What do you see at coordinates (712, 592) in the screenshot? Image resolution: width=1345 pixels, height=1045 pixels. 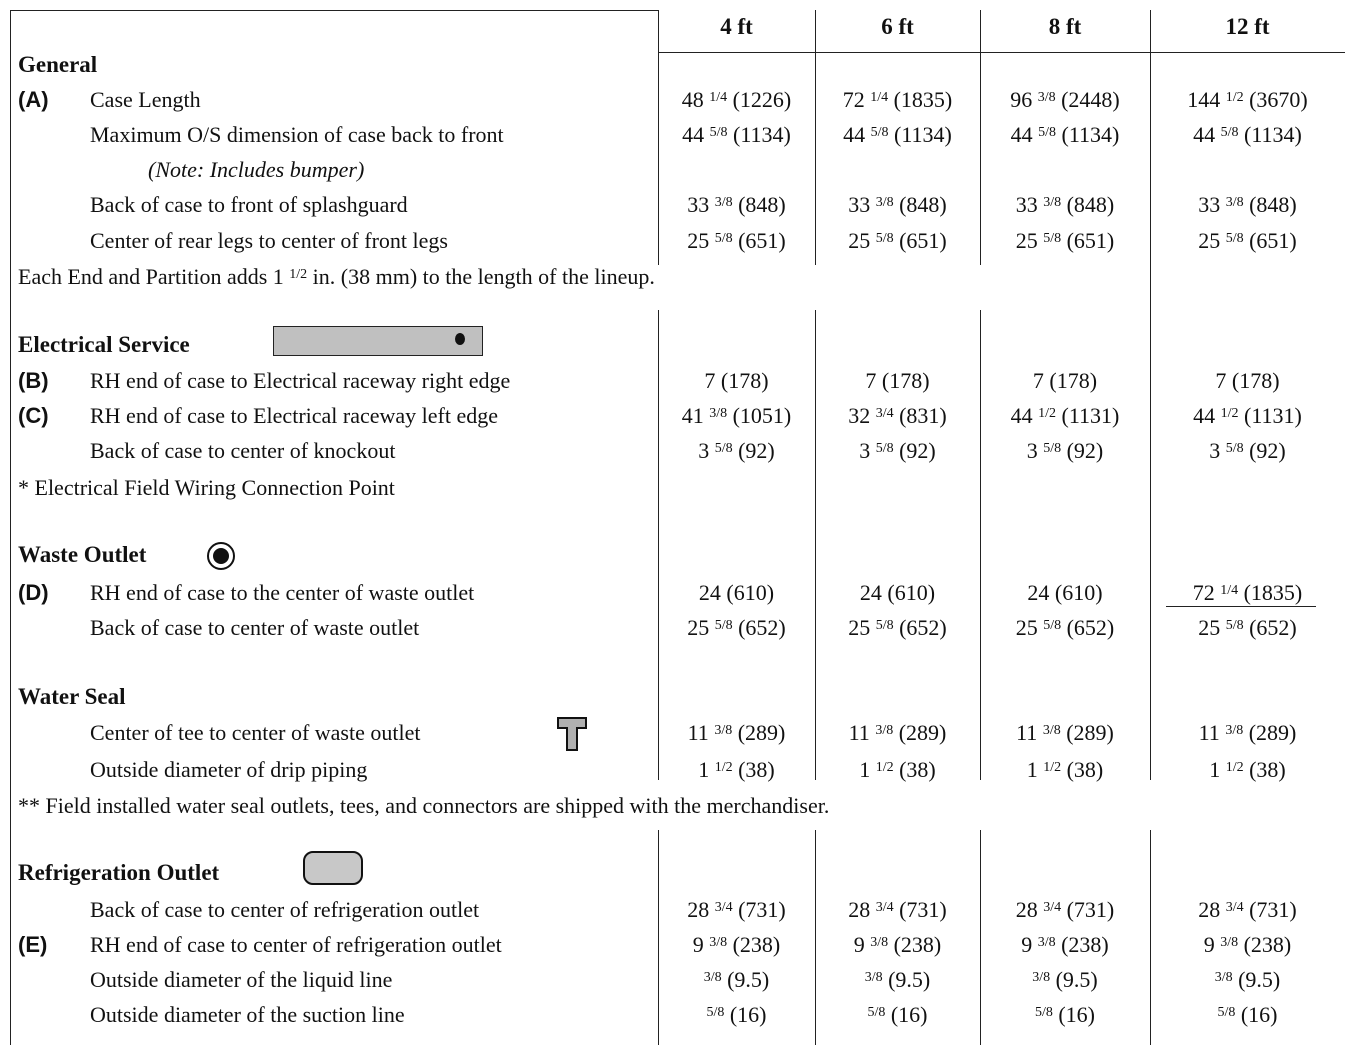 I see `value-whole: 24` at bounding box center [712, 592].